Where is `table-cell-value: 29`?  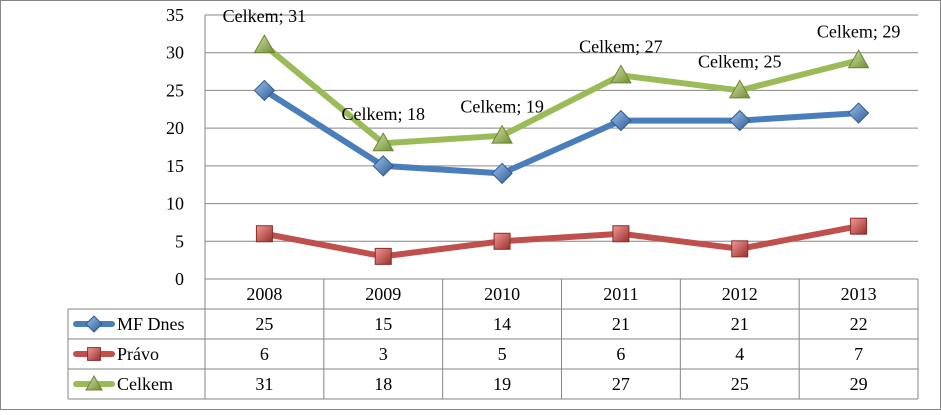 table-cell-value: 29 is located at coordinates (859, 384).